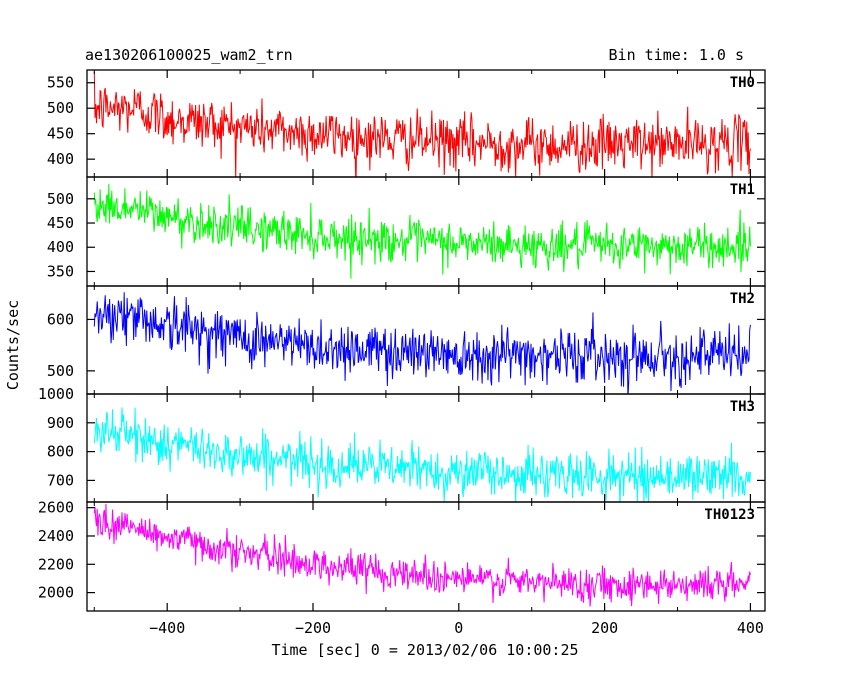  What do you see at coordinates (56, 564) in the screenshot?
I see `y-tick-label: 2200` at bounding box center [56, 564].